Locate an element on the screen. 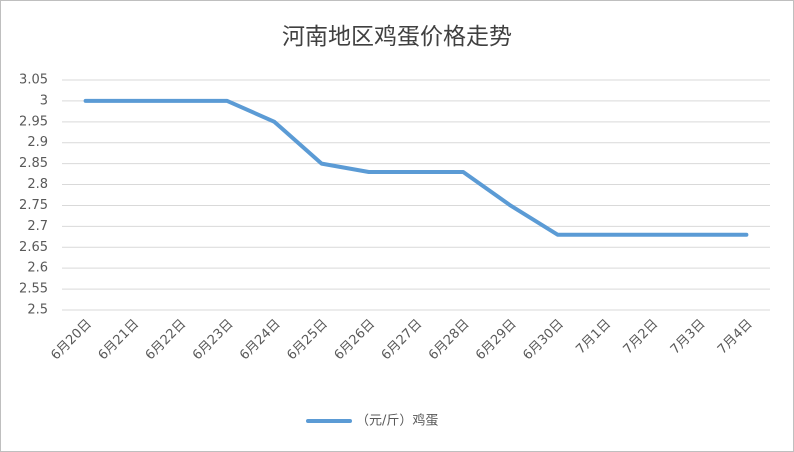 The height and width of the screenshot is (452, 794). legend-label: （元/斤）鸡蛋 is located at coordinates (397, 421).